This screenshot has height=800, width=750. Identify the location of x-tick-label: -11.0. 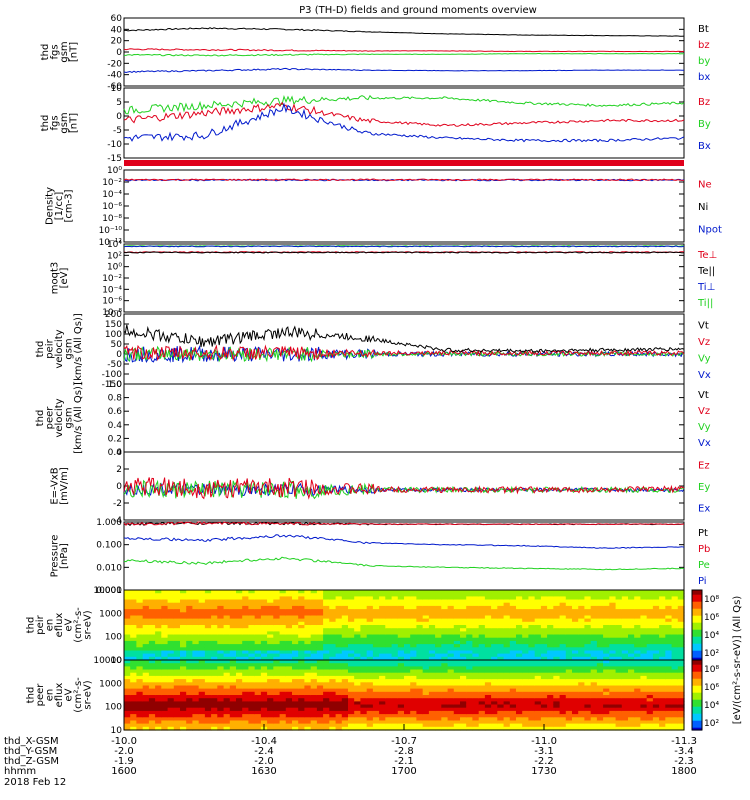
(544, 741).